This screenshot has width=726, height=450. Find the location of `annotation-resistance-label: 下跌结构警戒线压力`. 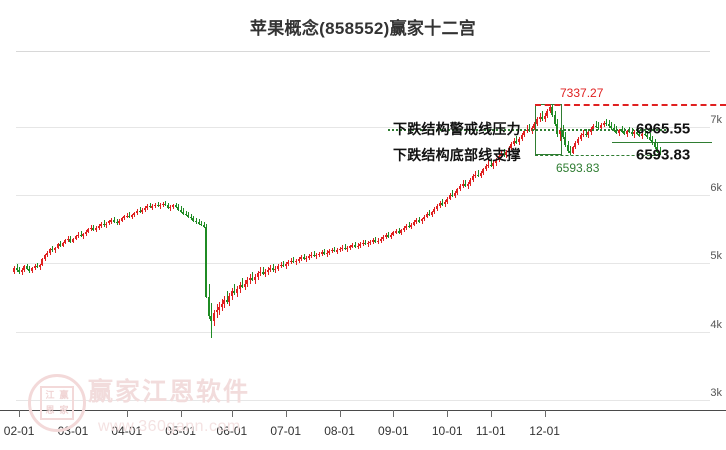

annotation-resistance-label: 下跌结构警戒线压力 is located at coordinates (457, 129).